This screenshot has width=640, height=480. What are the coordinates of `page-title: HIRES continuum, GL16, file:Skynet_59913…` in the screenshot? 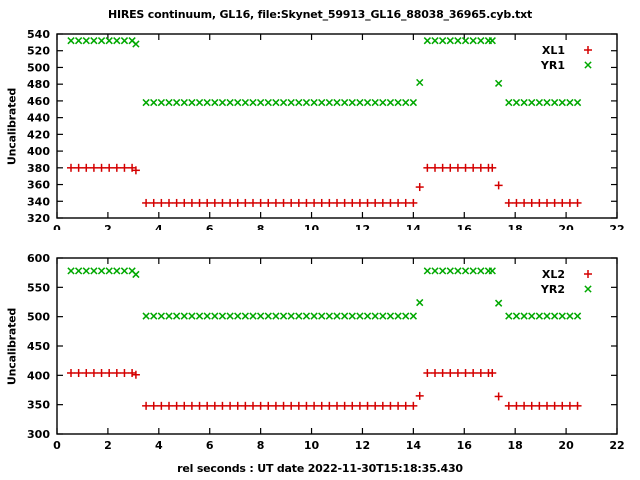 It's located at (320, 14).